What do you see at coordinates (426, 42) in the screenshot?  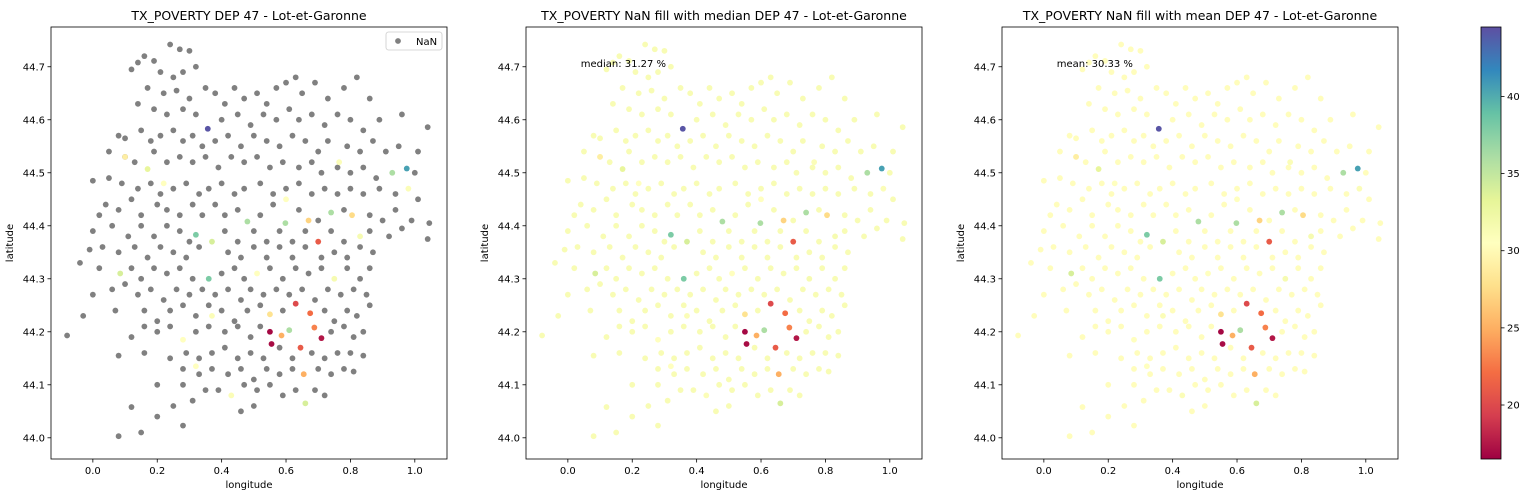 I see `legend-label: NaN` at bounding box center [426, 42].